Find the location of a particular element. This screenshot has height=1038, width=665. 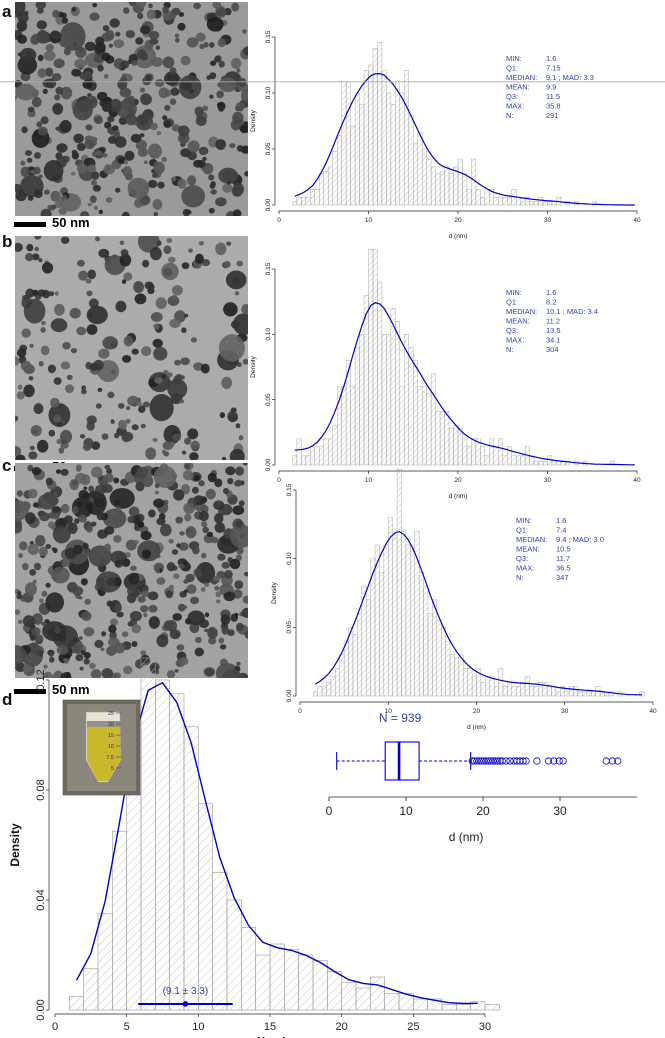

vial-graduation-label: 7.5 is located at coordinates (110, 758).